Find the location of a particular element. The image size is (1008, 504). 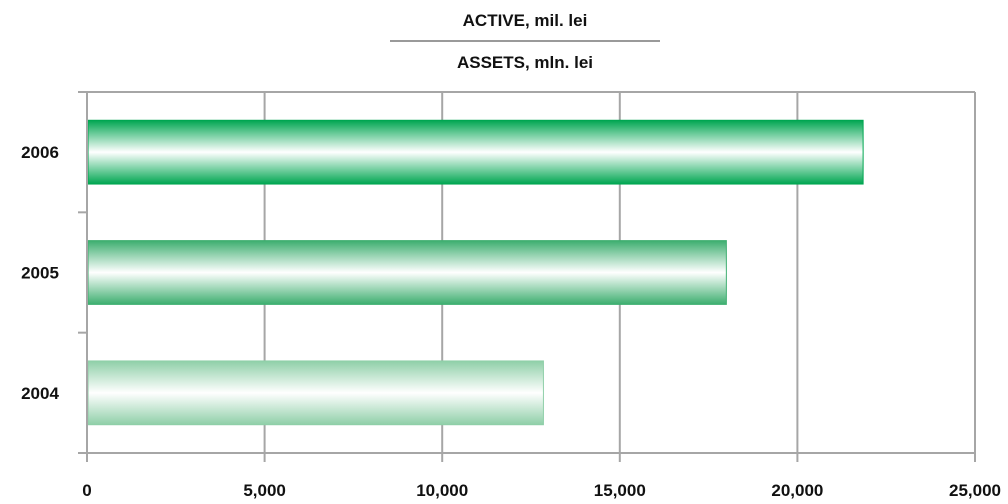

category-label-2004: 2004 is located at coordinates (40, 393).